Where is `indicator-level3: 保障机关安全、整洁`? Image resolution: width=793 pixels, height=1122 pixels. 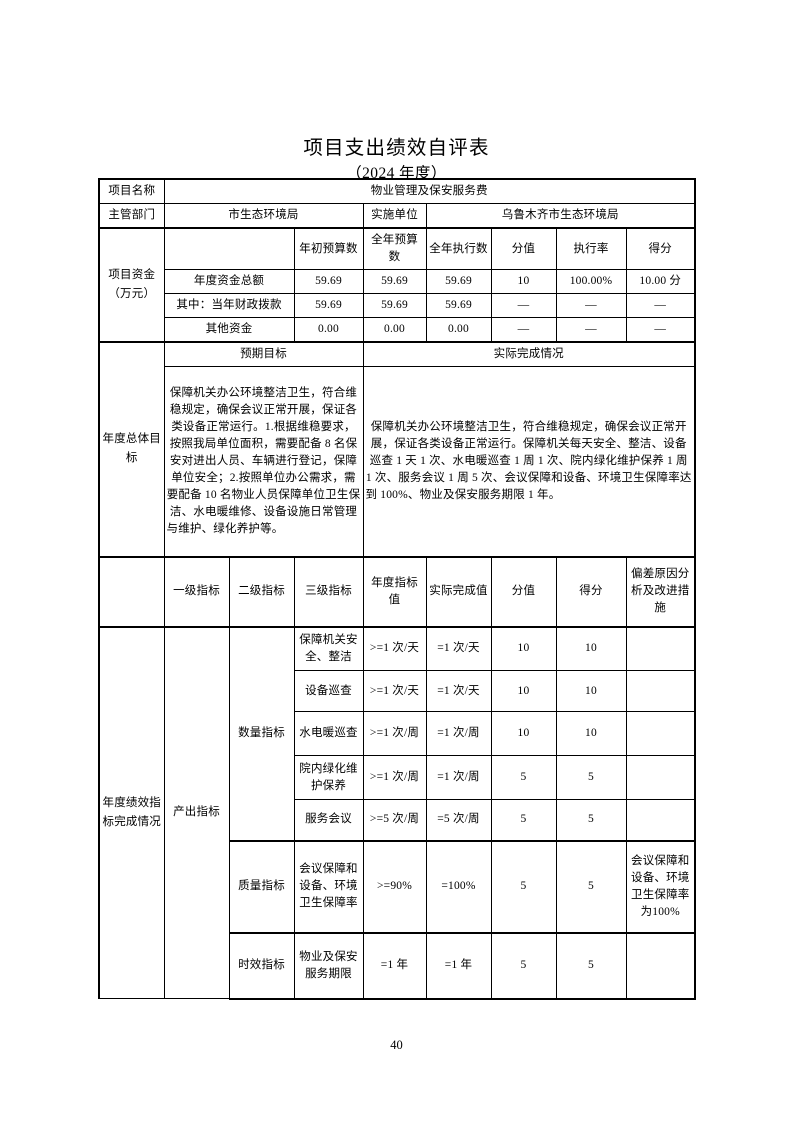 indicator-level3: 保障机关安全、整洁 is located at coordinates (328, 648).